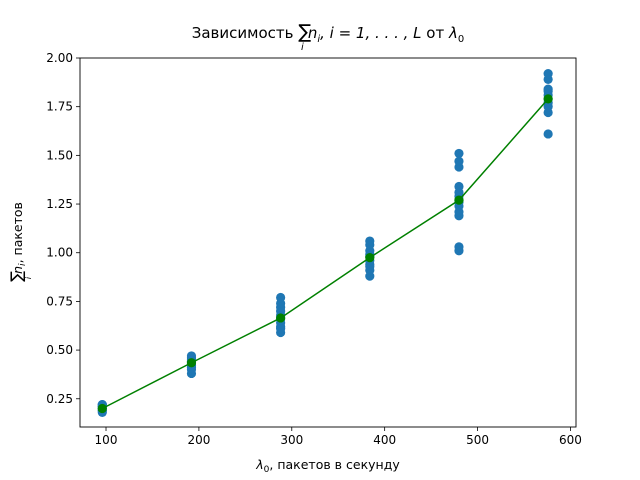 This screenshot has height=480, width=640. I want to click on chart-title: Зависимость ∑ ini, i = 1, . . . , L от λ0, so click(328, 37).